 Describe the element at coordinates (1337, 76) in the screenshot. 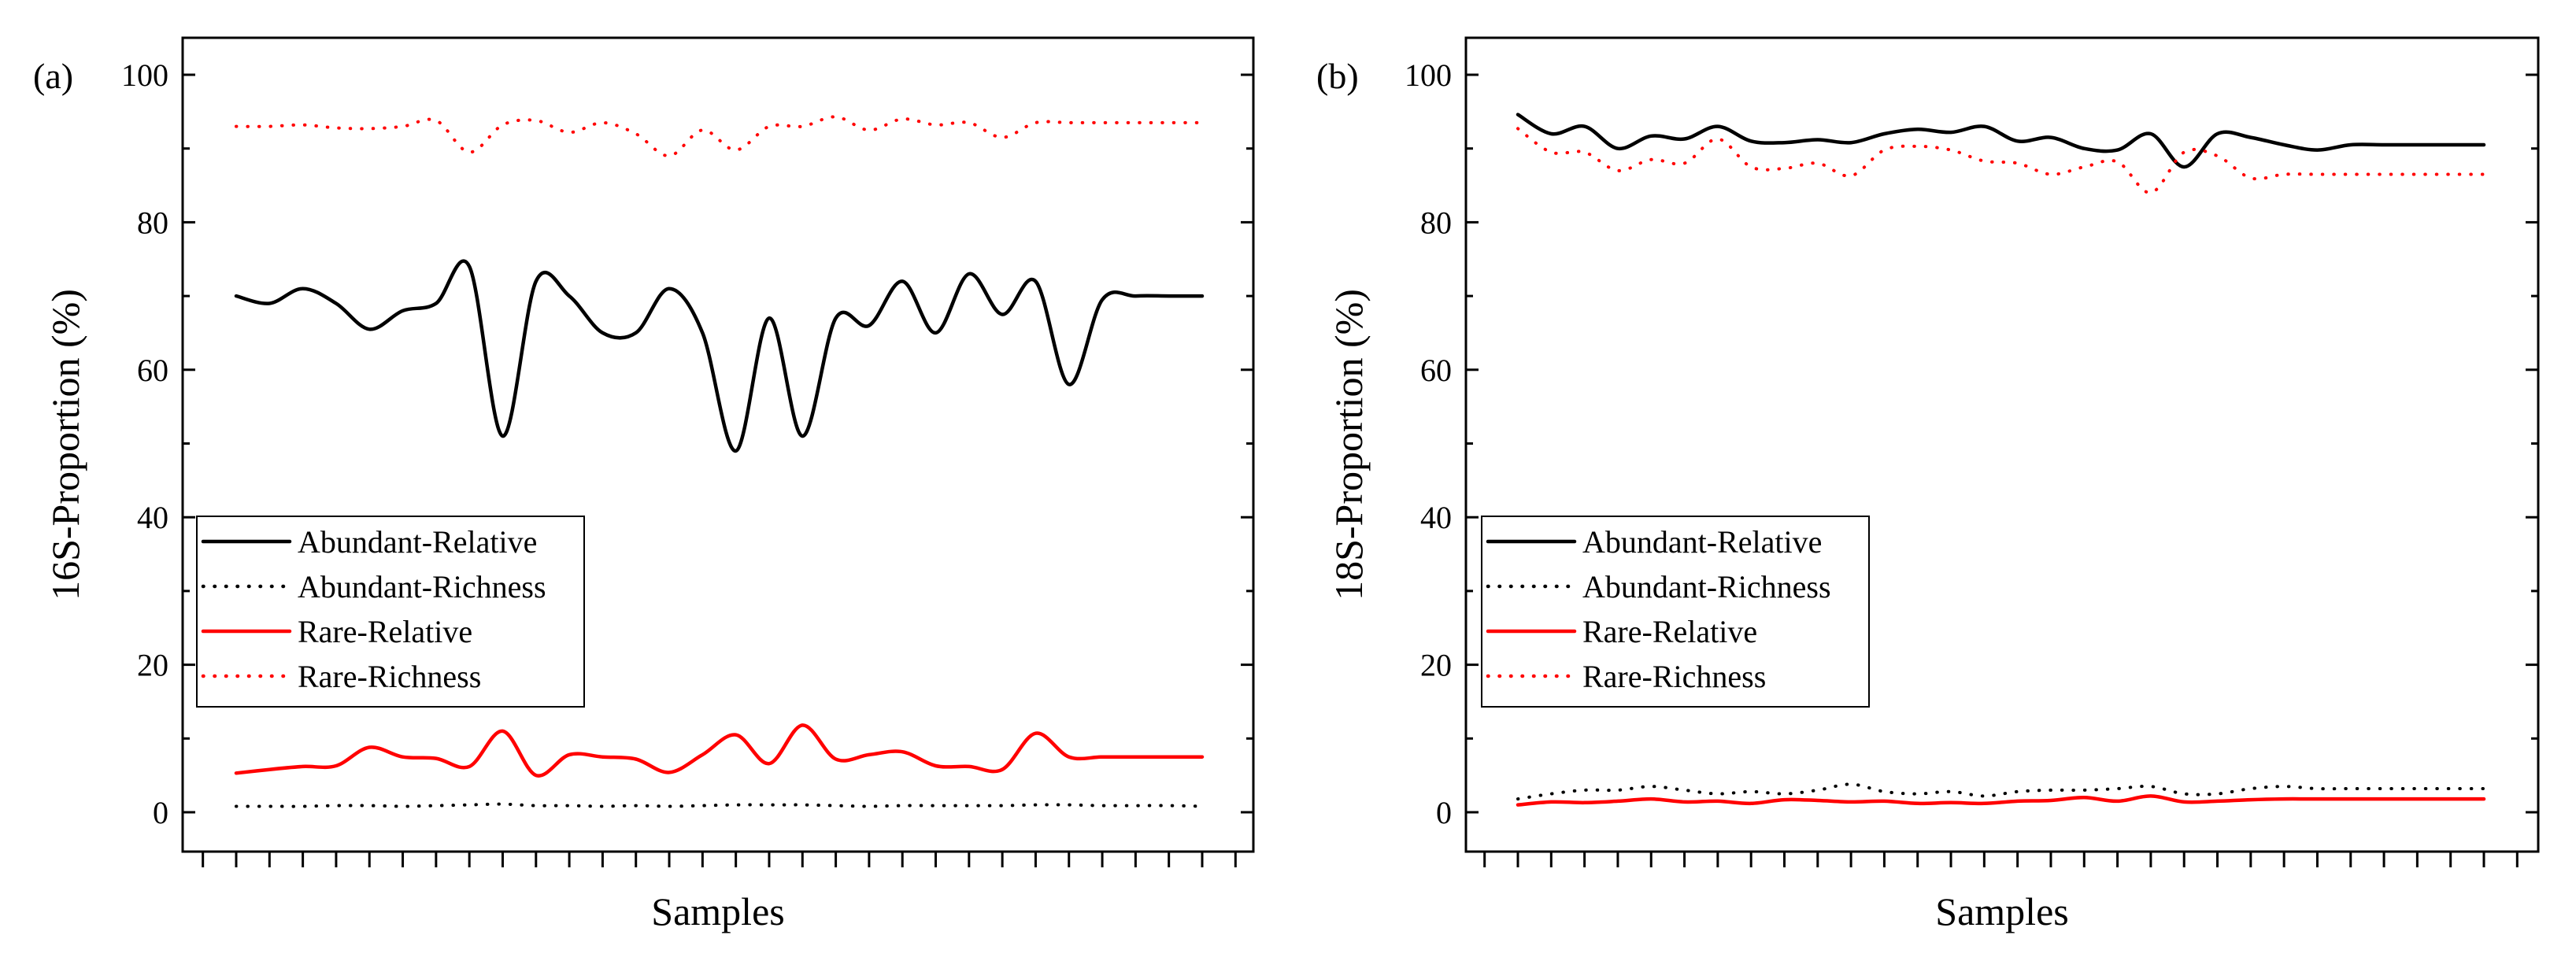

I see `panel-label: (b)` at that location.